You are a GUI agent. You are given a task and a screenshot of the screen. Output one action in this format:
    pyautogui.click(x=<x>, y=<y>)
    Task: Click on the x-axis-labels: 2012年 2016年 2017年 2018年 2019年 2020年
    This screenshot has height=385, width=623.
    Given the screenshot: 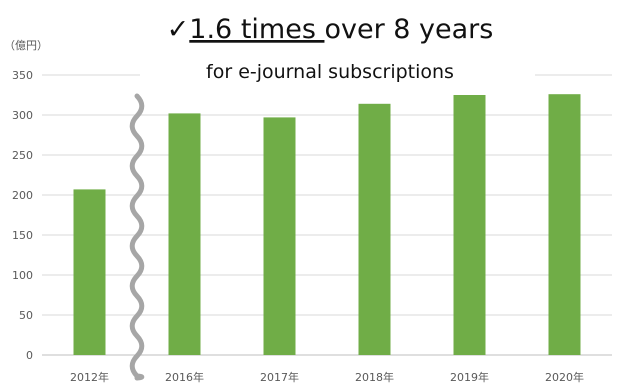 What is the action you would take?
    pyautogui.click(x=327, y=377)
    